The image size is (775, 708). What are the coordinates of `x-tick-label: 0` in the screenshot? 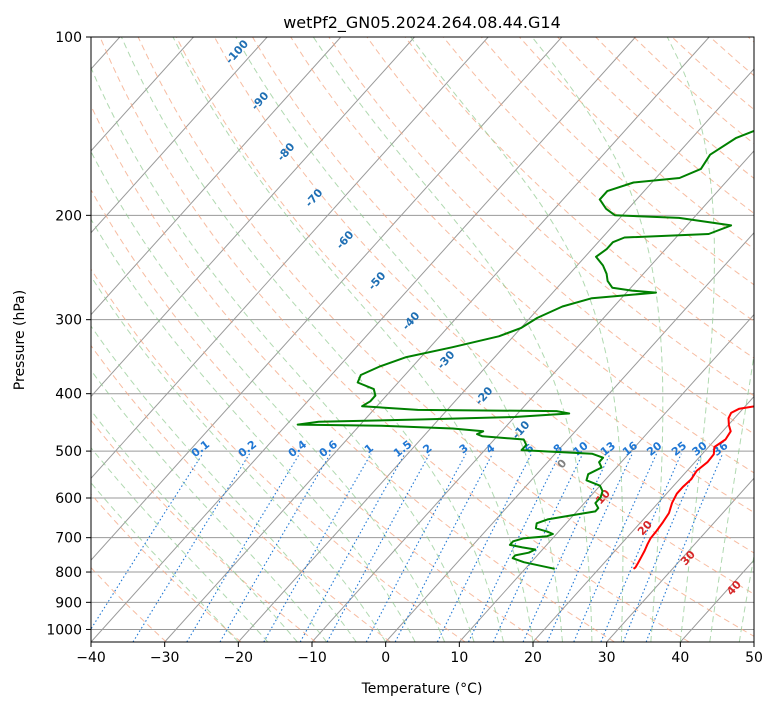 It's located at (385, 658).